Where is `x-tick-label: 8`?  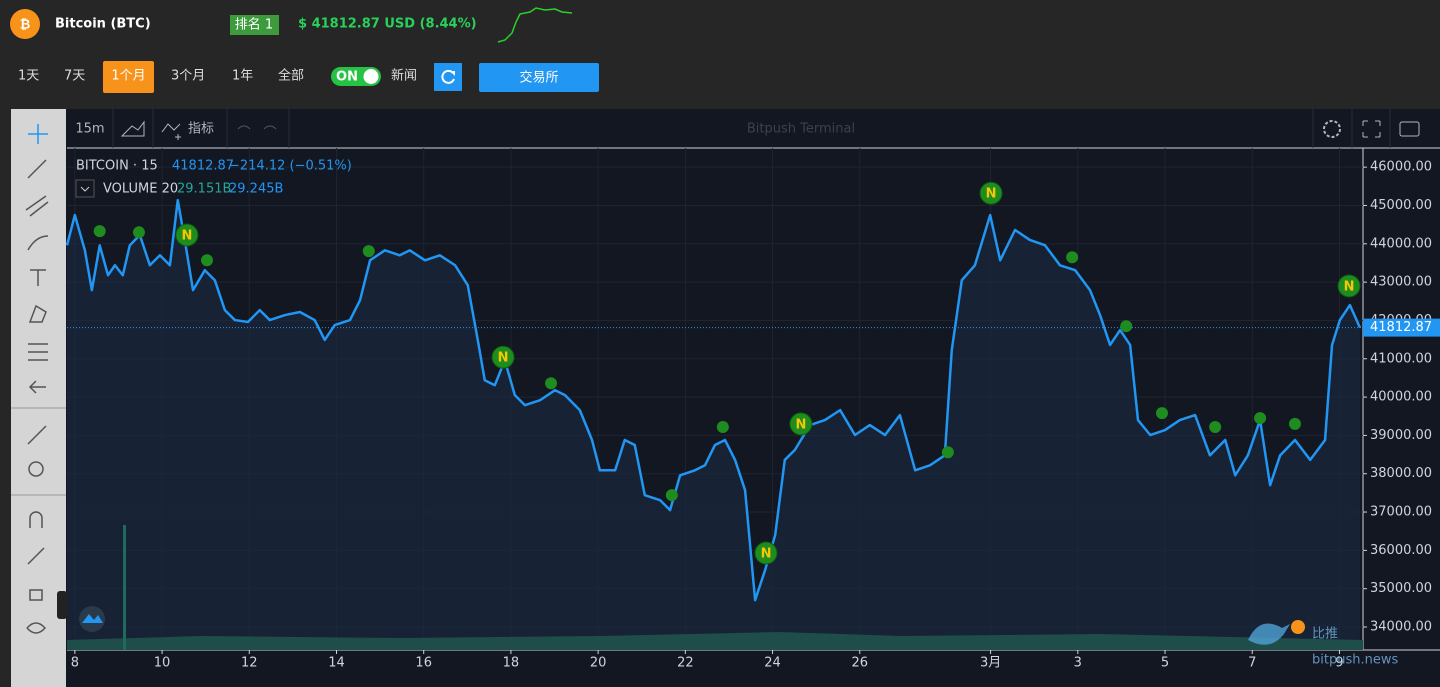
x-tick-label: 8 is located at coordinates (75, 663).